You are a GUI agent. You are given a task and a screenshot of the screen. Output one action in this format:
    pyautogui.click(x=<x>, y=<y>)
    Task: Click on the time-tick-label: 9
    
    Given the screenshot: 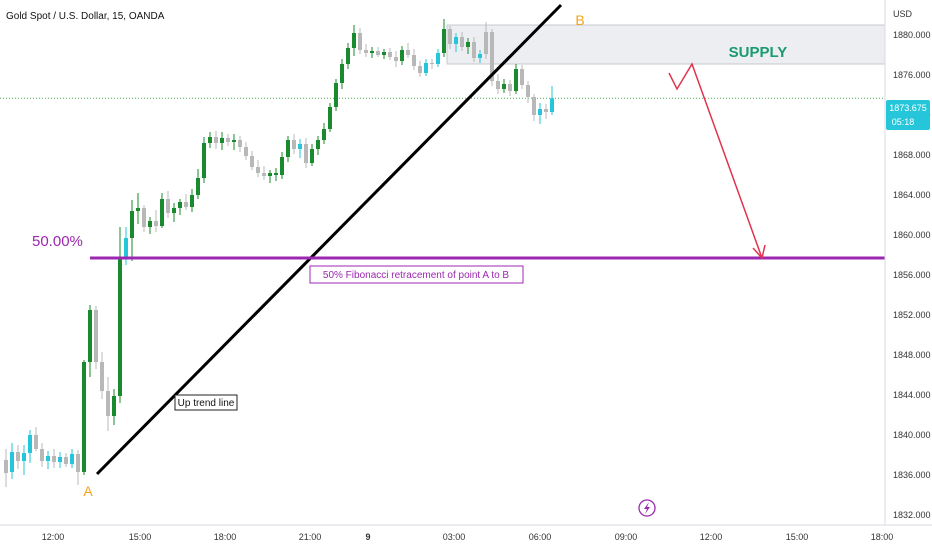 What is the action you would take?
    pyautogui.click(x=367, y=537)
    